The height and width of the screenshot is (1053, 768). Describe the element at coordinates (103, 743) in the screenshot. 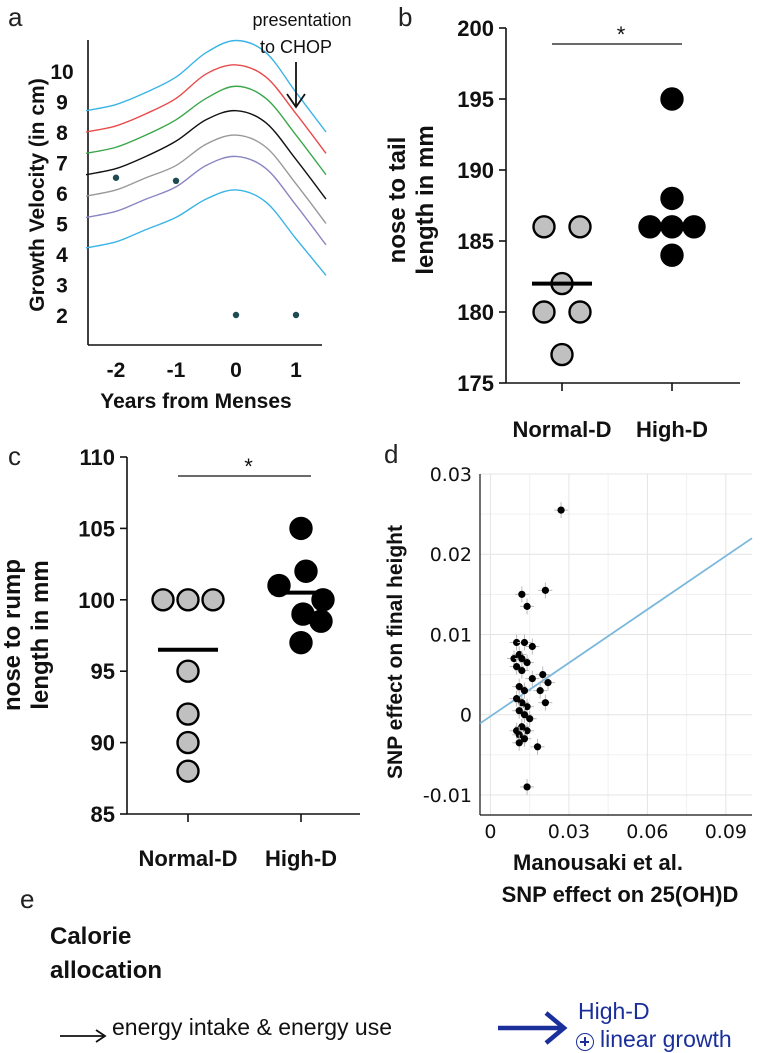

I see `y-tick-label: 90` at that location.